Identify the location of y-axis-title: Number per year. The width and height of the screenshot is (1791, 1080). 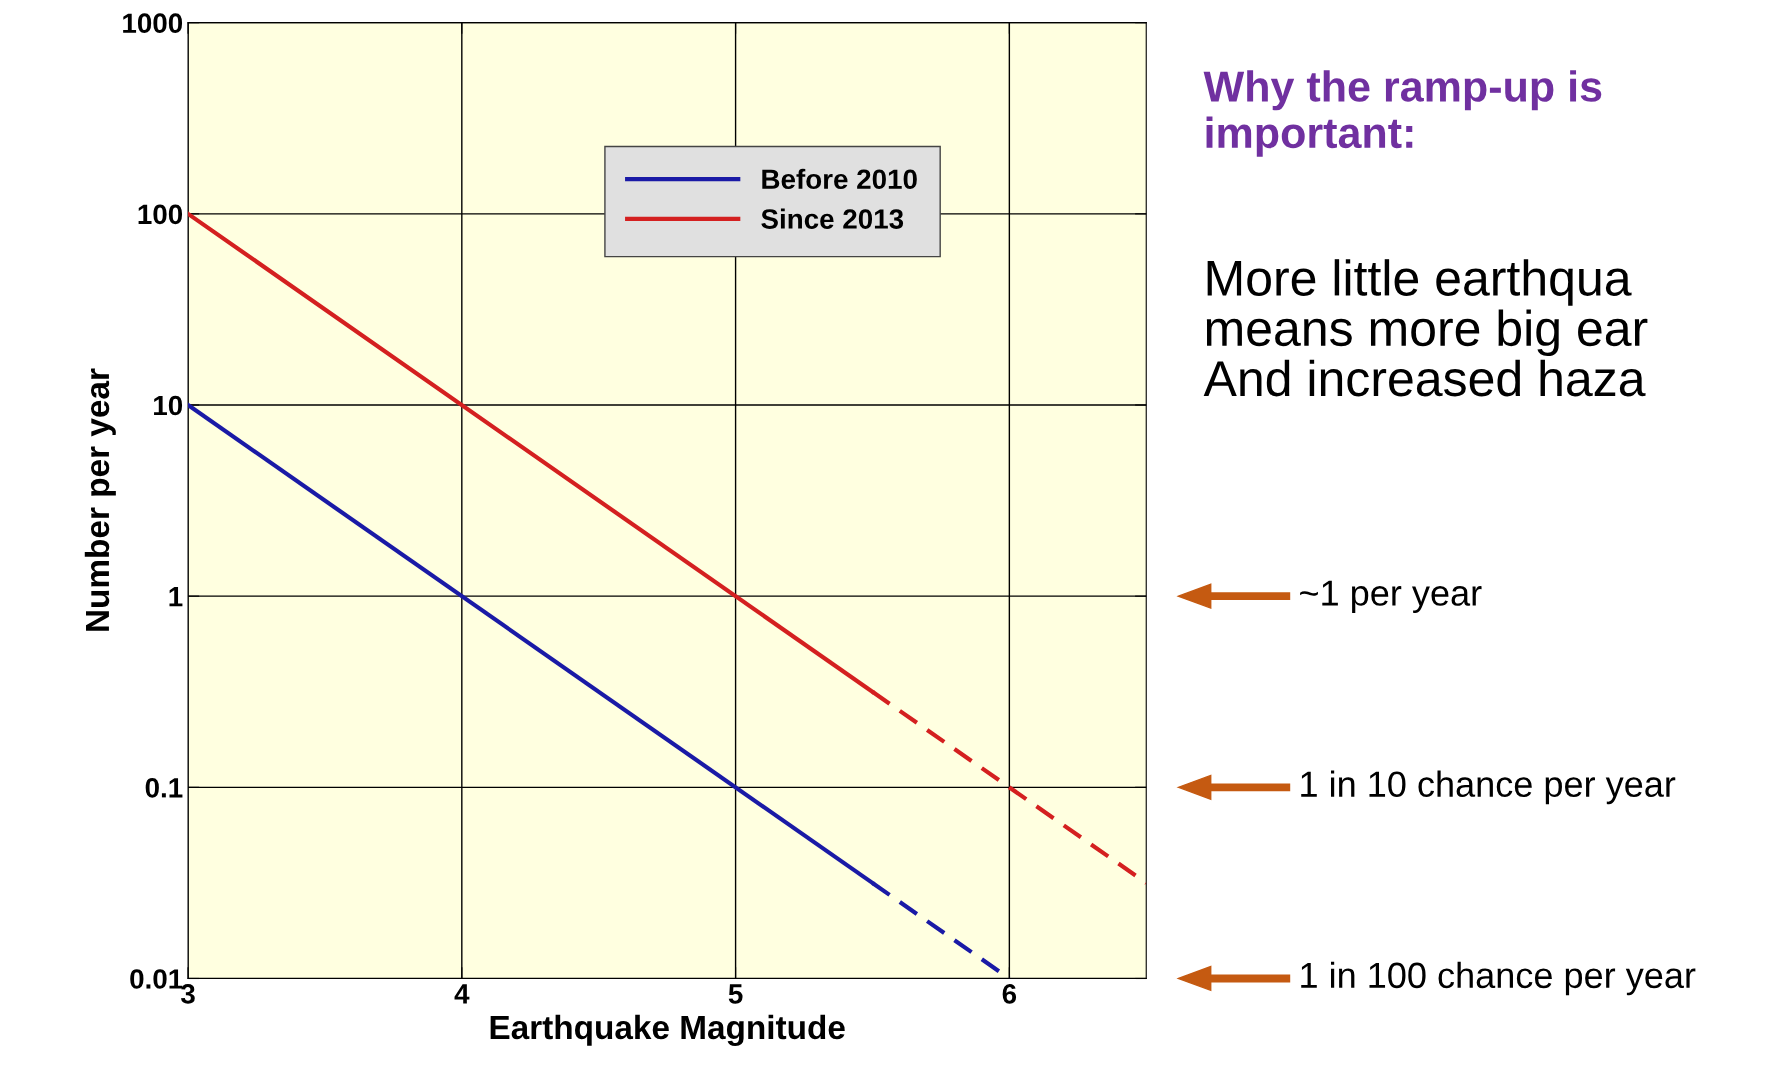
(100, 499).